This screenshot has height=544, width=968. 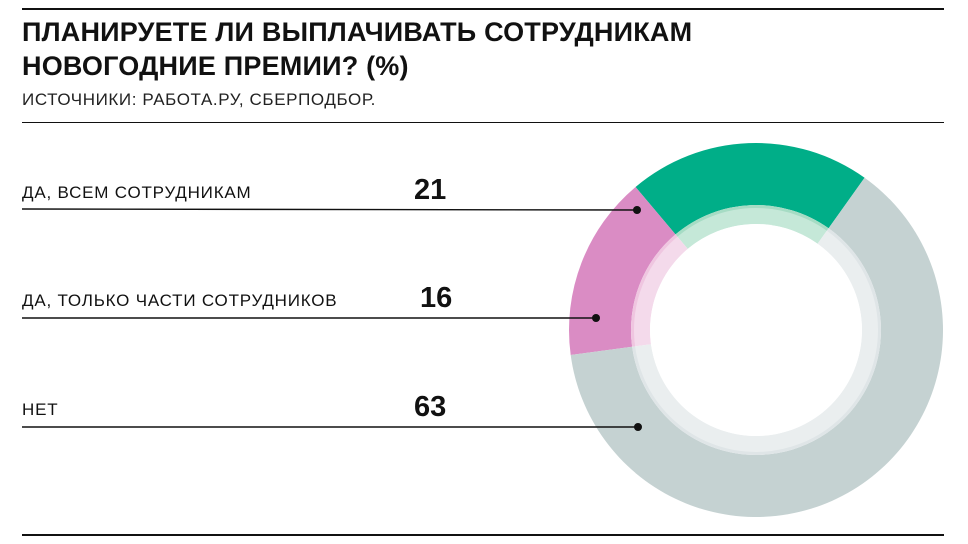 What do you see at coordinates (638, 427) in the screenshot?
I see `leader-dot-no` at bounding box center [638, 427].